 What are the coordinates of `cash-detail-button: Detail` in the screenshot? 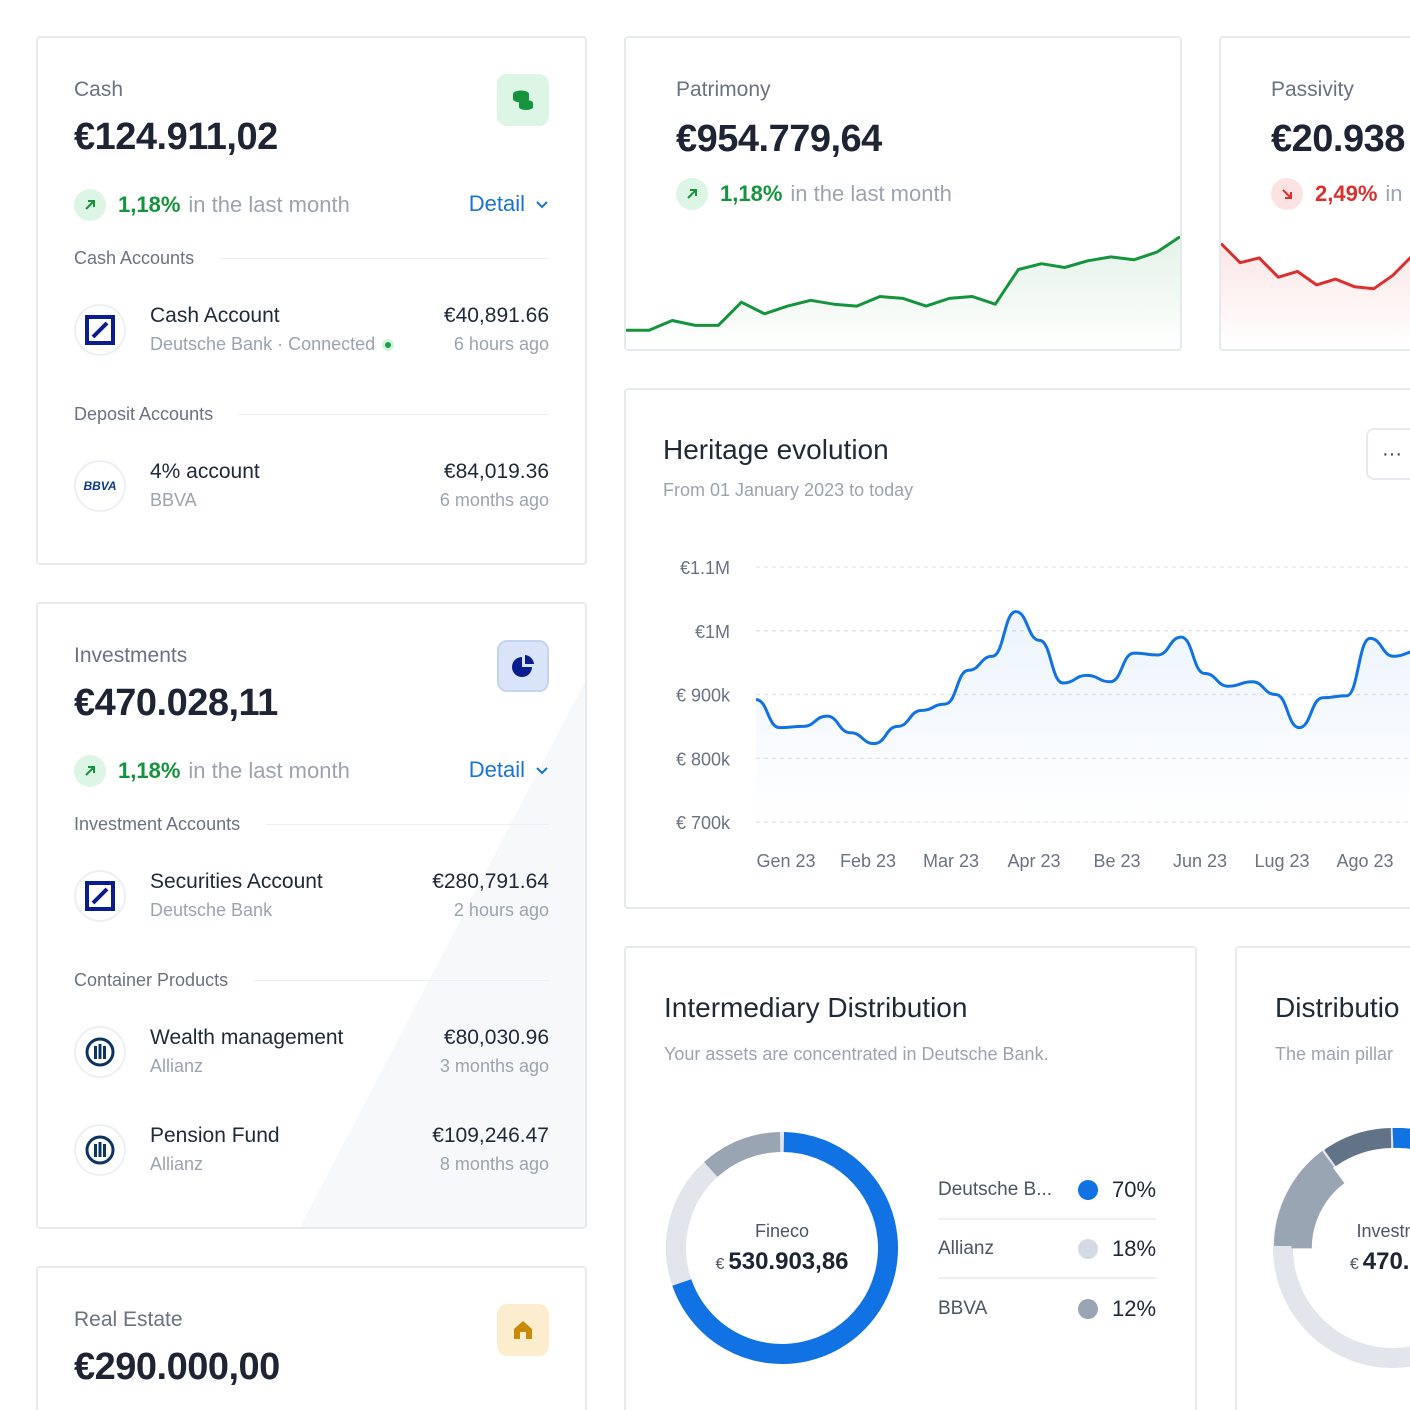 It's located at (509, 204).